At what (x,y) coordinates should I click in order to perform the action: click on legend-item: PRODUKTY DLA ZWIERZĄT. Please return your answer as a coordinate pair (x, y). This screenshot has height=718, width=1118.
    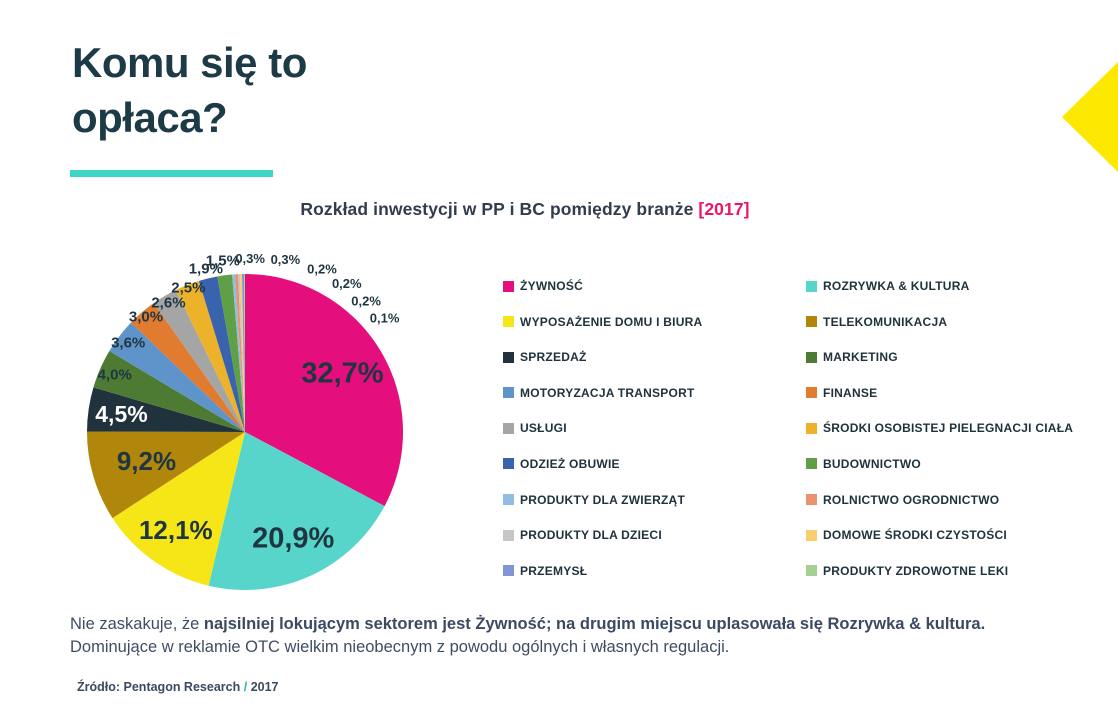
    Looking at the image, I should click on (602, 500).